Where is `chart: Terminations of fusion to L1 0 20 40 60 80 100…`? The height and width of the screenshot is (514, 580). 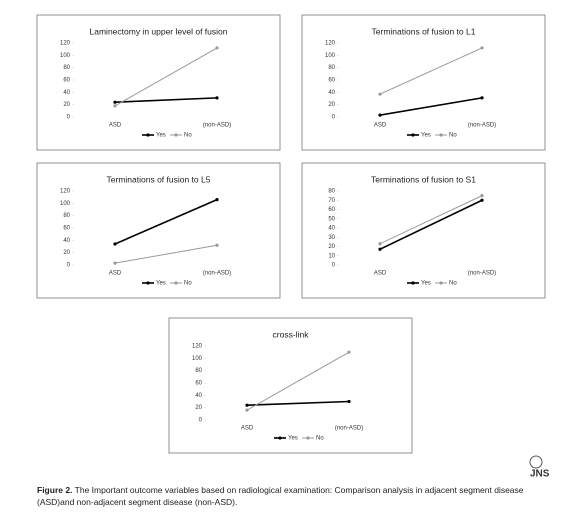
chart: Terminations of fusion to L1 0 20 40 60 80 100… is located at coordinates (423, 82).